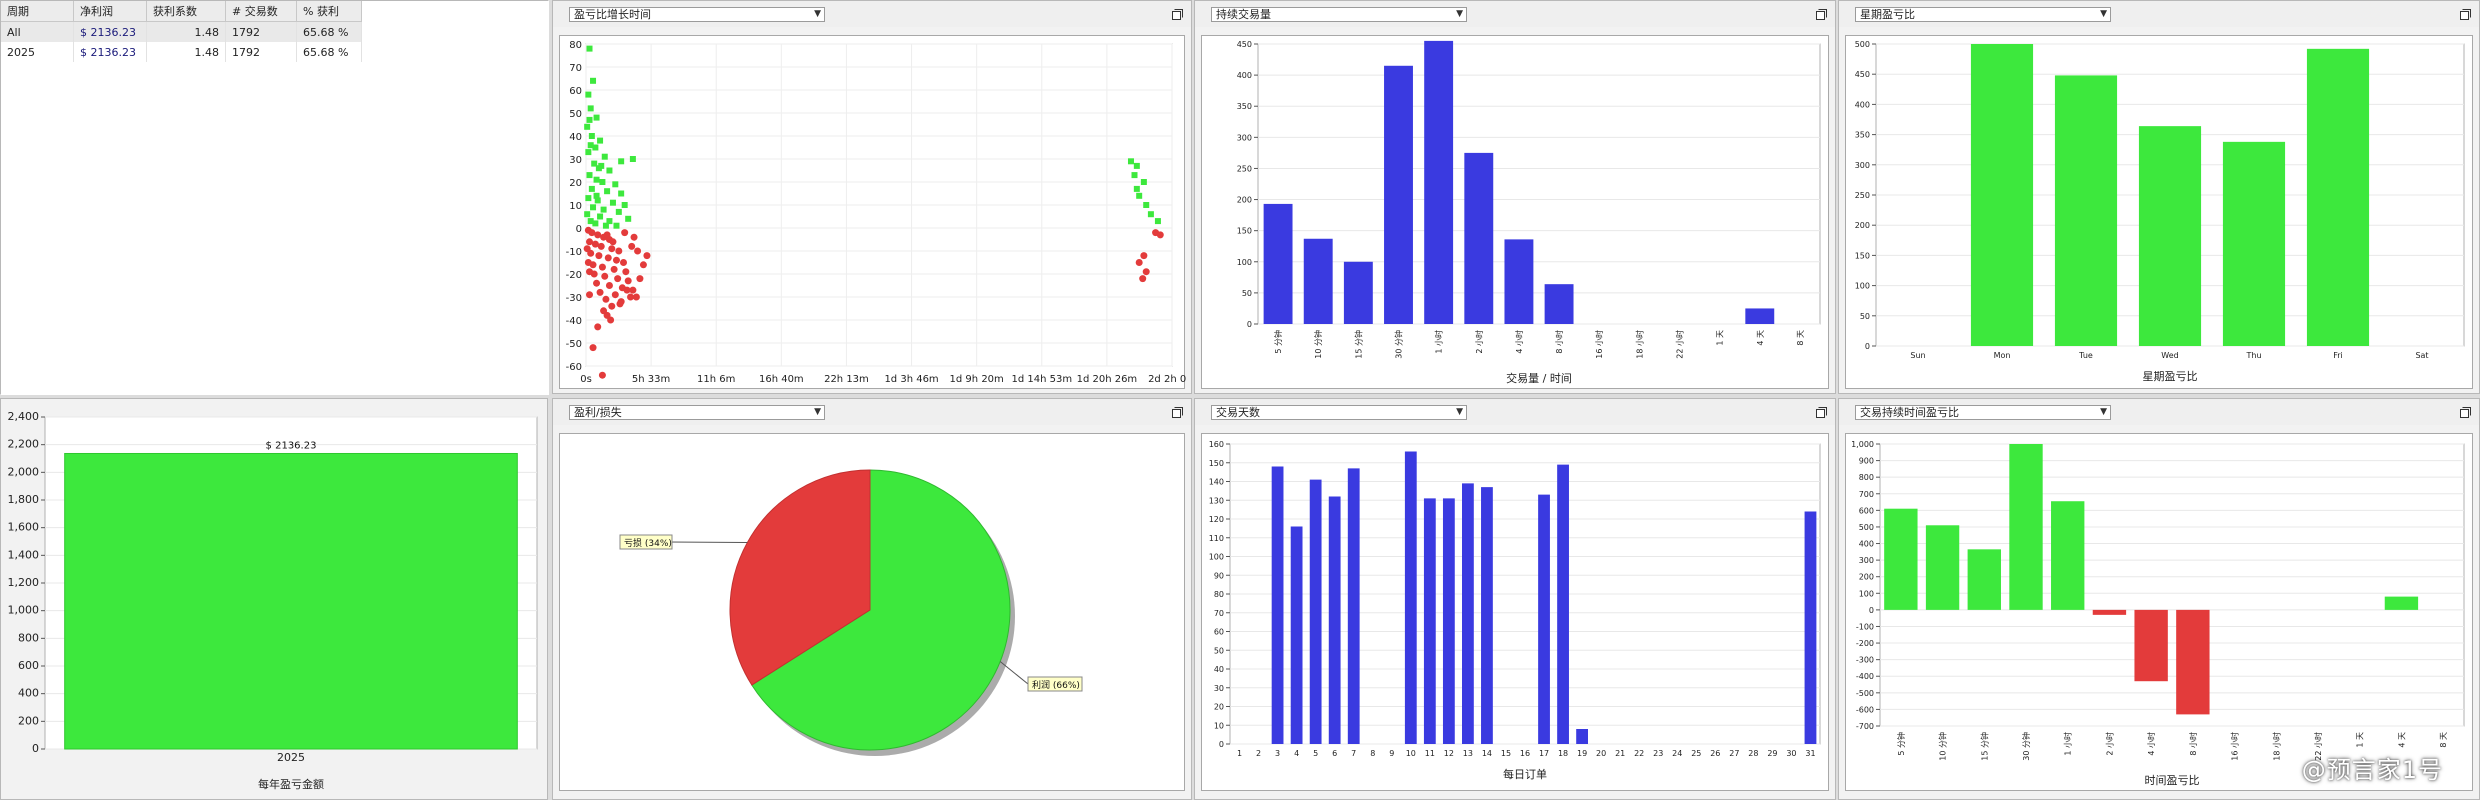 The image size is (2480, 800). Describe the element at coordinates (1599, 344) in the screenshot. I see `x-tick-label: 16 小时` at that location.